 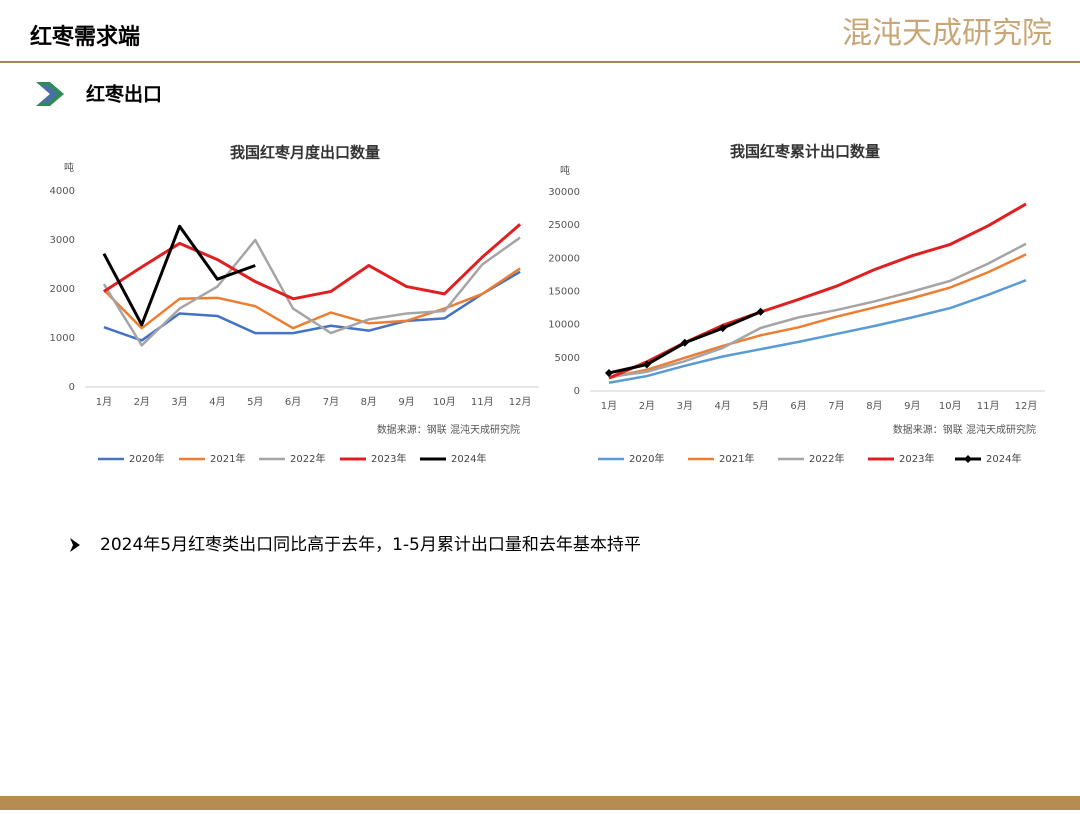 I want to click on chart-title: 我国红枣累计出口数量, so click(x=805, y=152).